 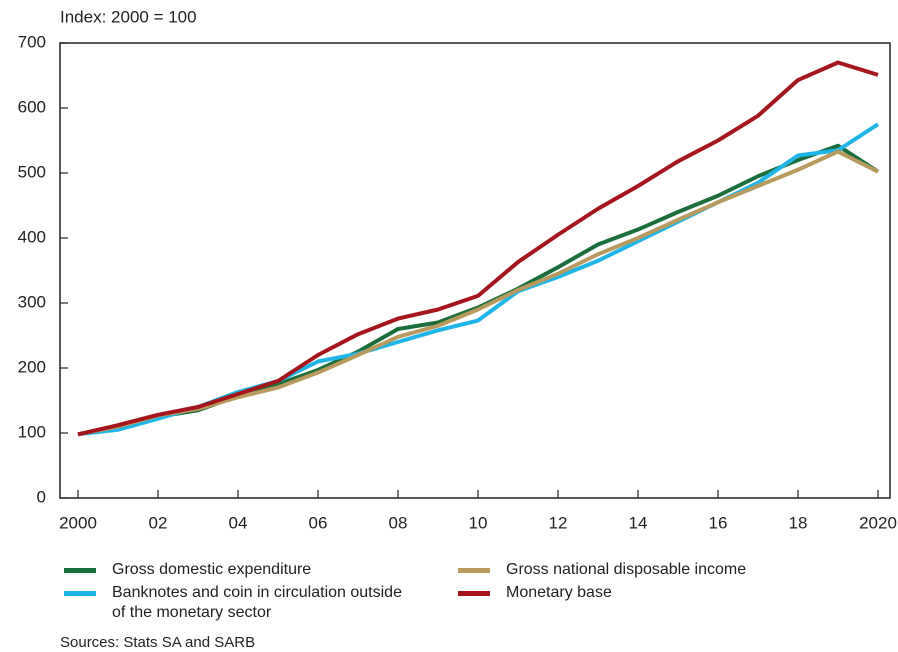 I want to click on x-tick-label: 04, so click(x=238, y=522).